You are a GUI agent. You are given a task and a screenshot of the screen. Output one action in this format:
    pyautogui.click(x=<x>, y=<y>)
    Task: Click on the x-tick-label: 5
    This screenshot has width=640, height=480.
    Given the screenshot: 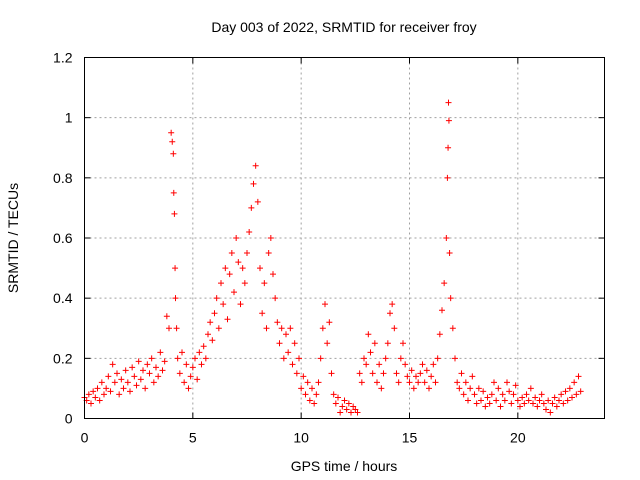 What is the action you would take?
    pyautogui.click(x=193, y=438)
    